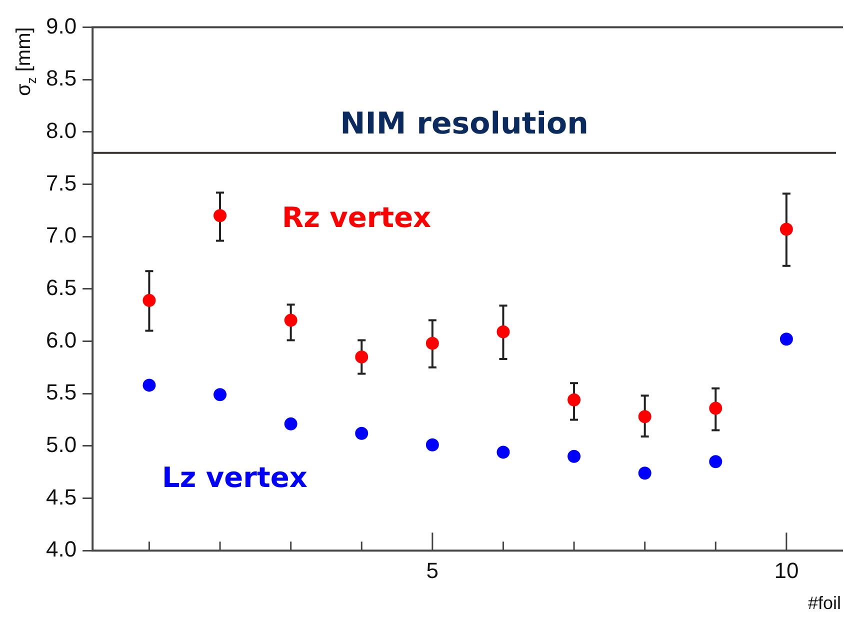  Describe the element at coordinates (432, 570) in the screenshot. I see `x-tick-label: 5` at that location.